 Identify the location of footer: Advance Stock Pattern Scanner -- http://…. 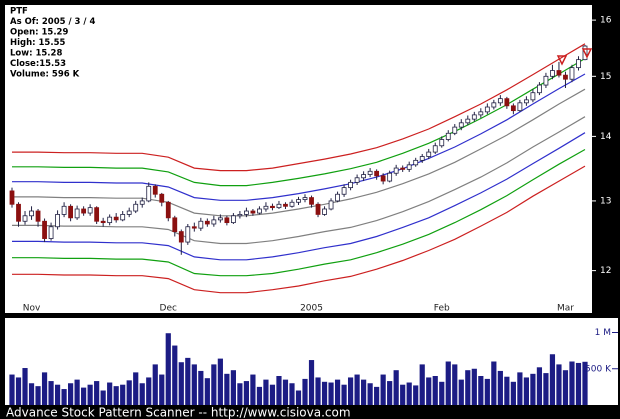
(178, 412).